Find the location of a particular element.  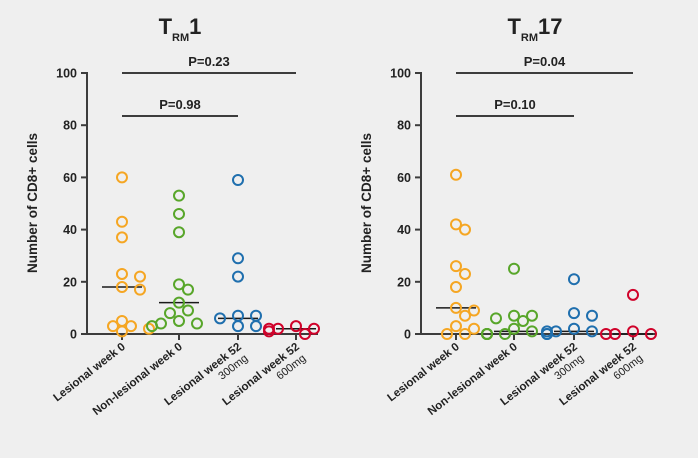

p-value-label: P=0.23 is located at coordinates (209, 61).